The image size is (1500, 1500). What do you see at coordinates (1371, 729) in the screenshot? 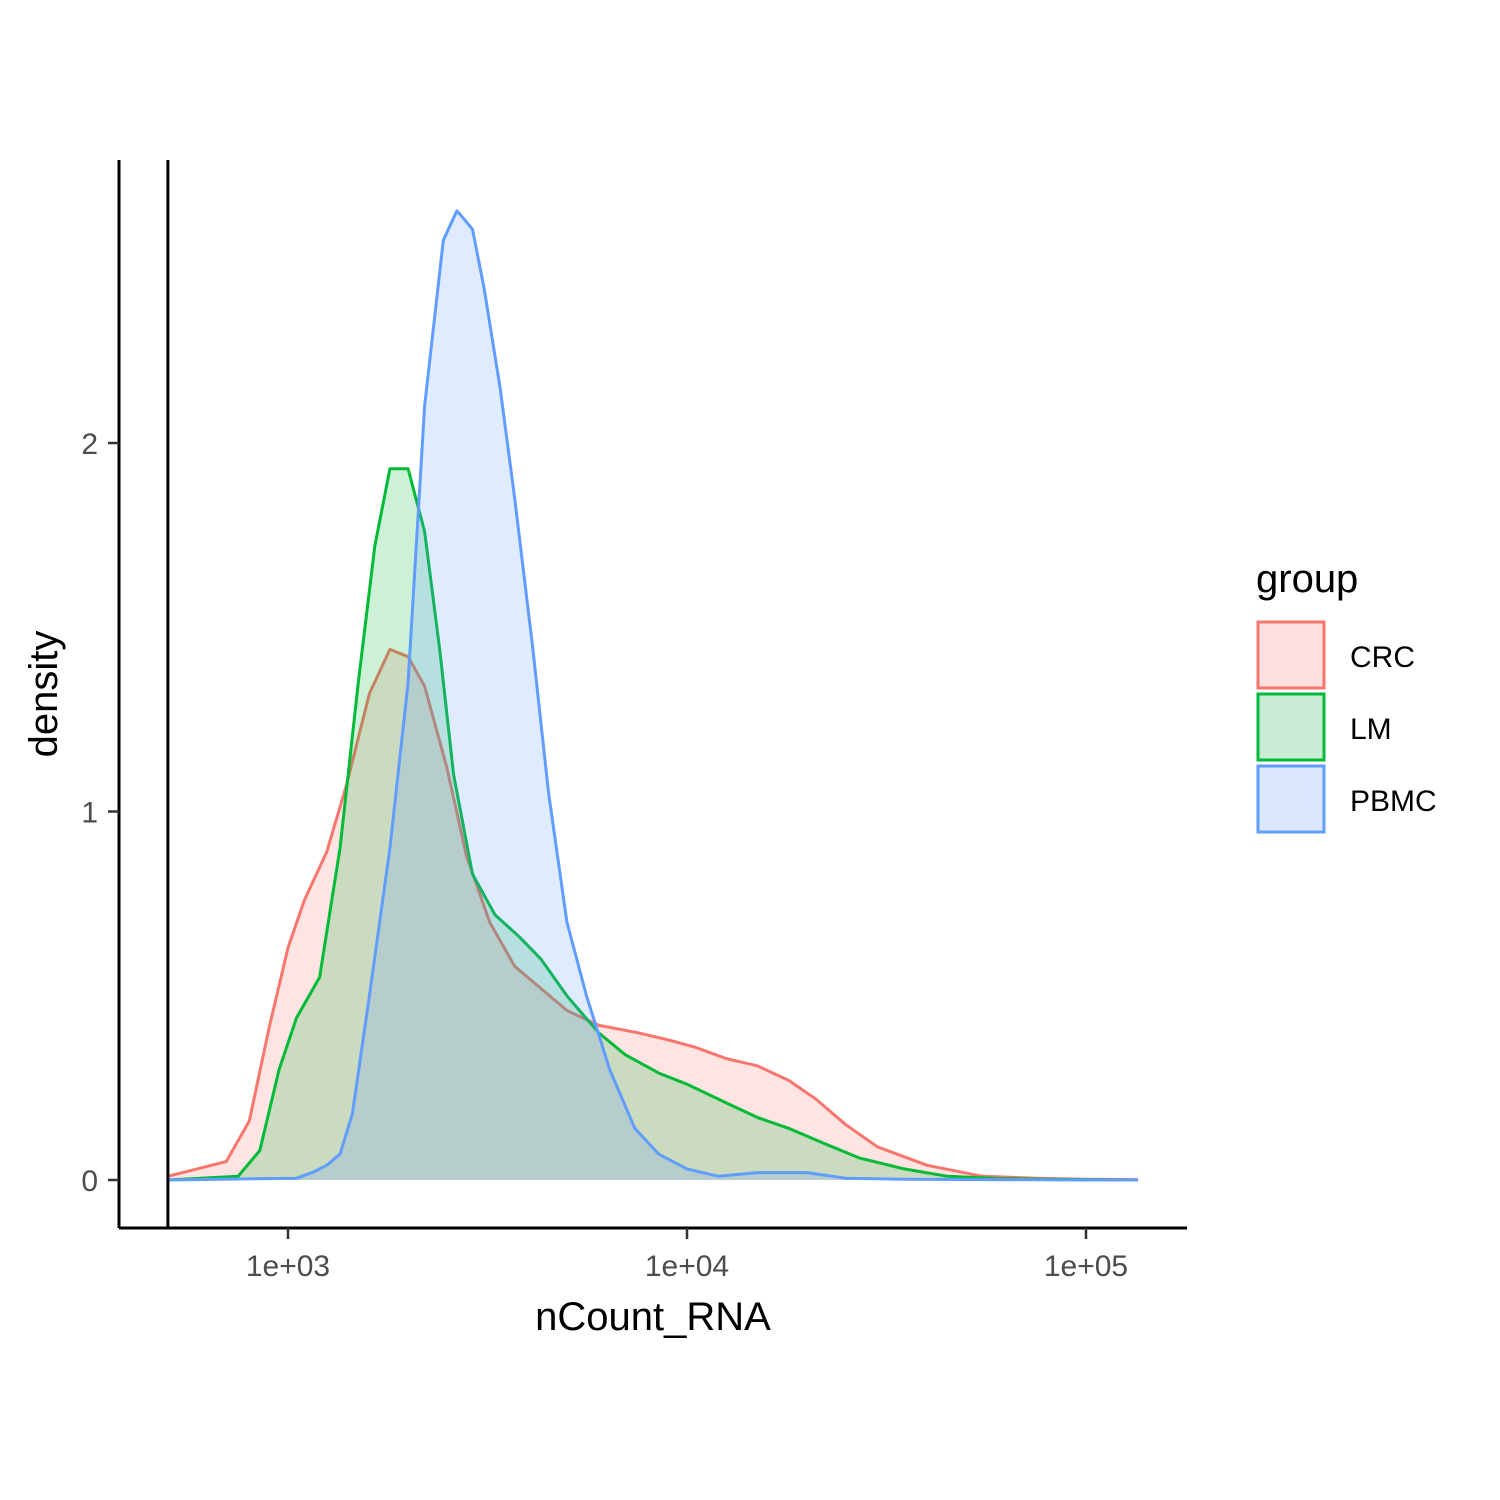
I see `legend-label-lm: LM` at bounding box center [1371, 729].